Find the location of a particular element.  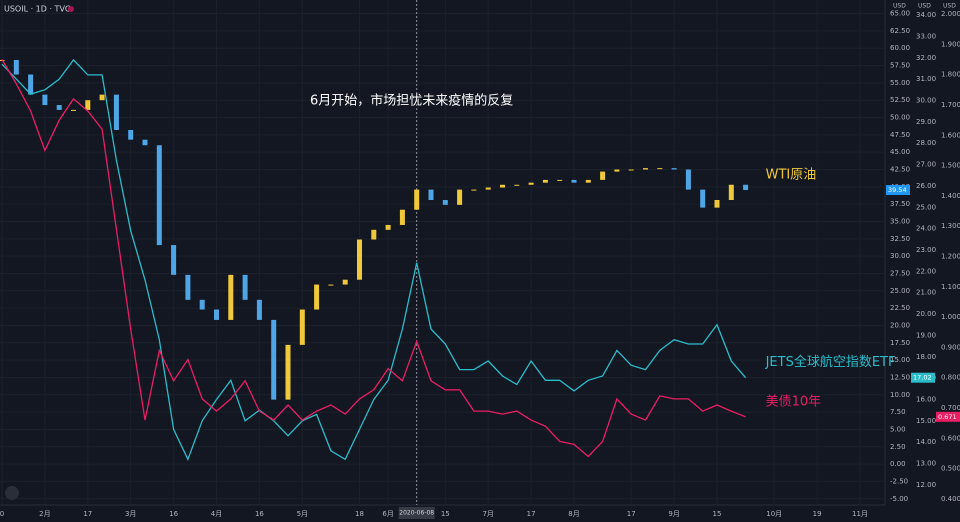

y-tick-label: 0.800 is located at coordinates (950, 378).